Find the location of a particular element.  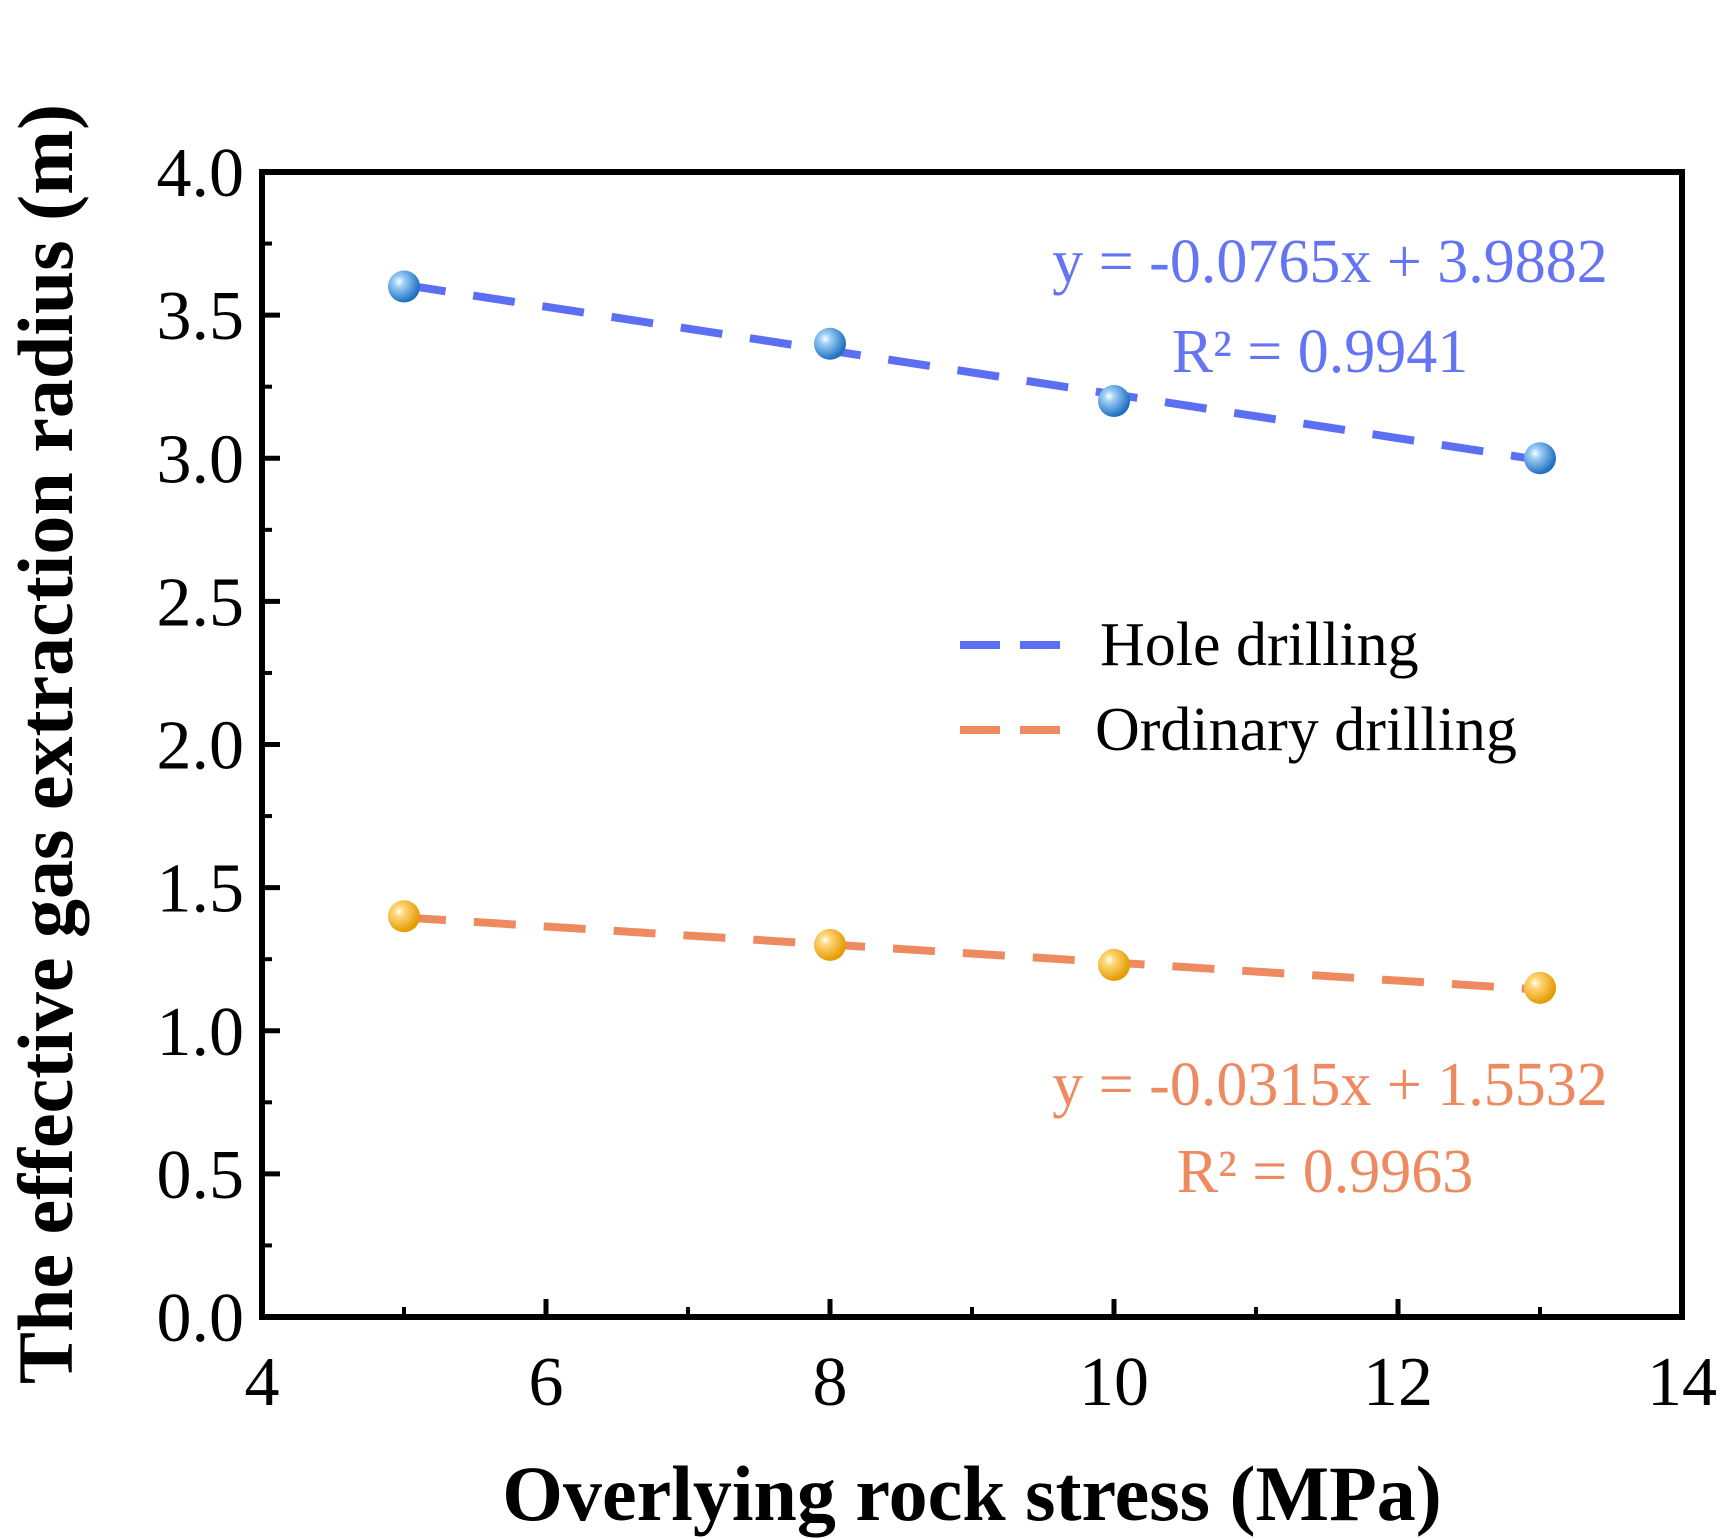

y-tick-label: 1.0 is located at coordinates (201, 1032).